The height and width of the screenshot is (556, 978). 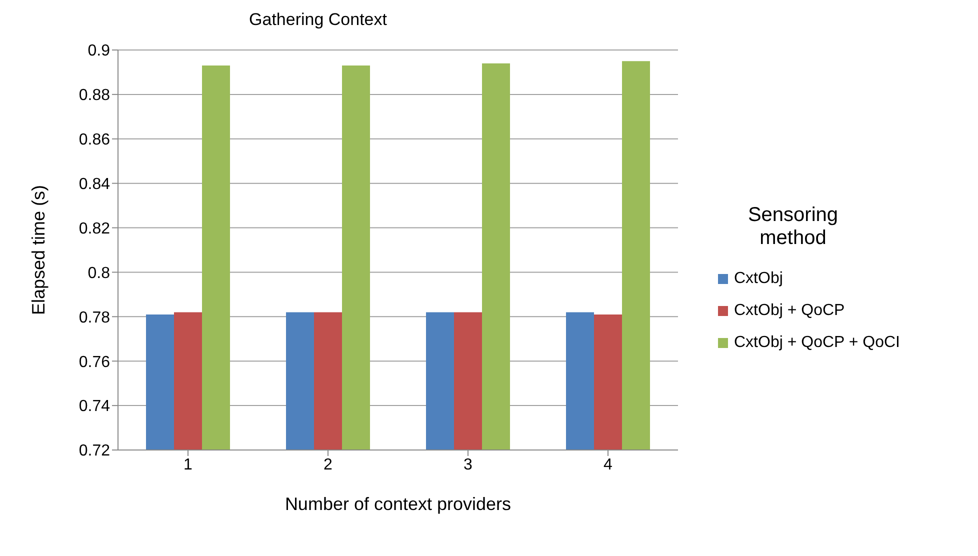 I want to click on x-tick-label: 3, so click(x=468, y=465).